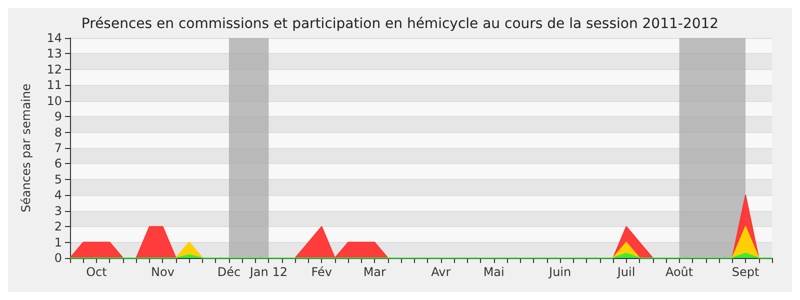 The image size is (800, 300). Describe the element at coordinates (679, 272) in the screenshot. I see `x-tick-label: Août` at that location.